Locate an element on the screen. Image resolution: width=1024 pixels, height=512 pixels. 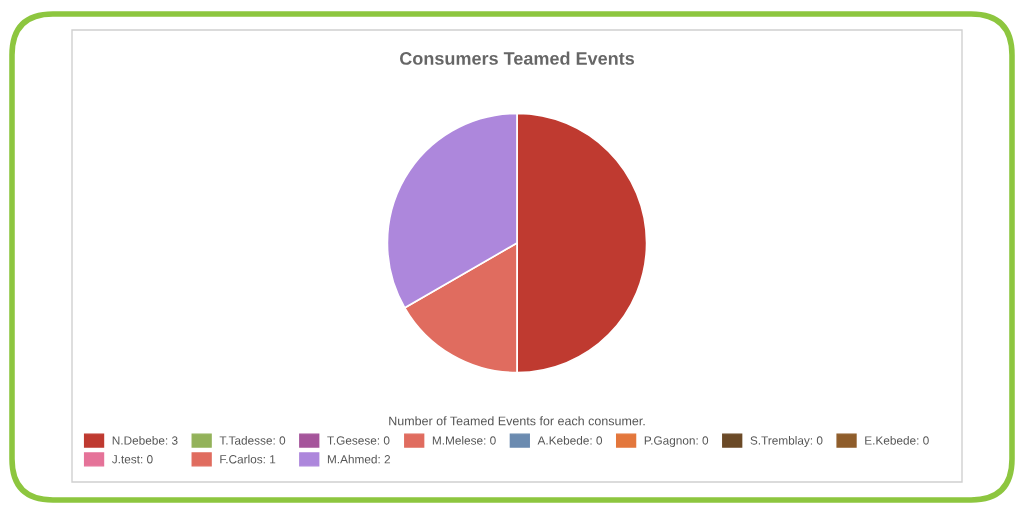
legend-label: A.Kebede: 0 is located at coordinates (570, 440).